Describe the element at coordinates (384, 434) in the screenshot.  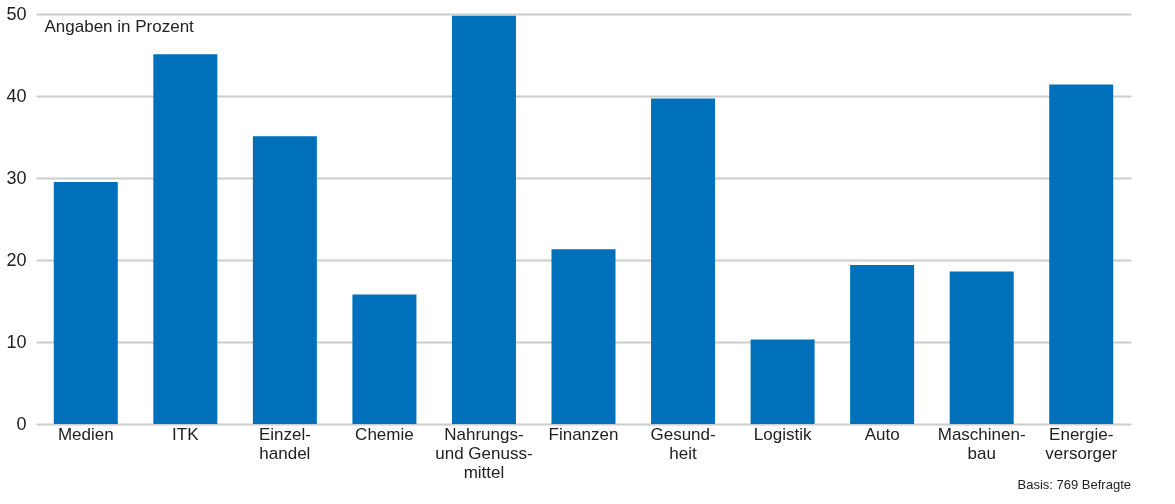
I see `x-tick-label: Chemie` at that location.